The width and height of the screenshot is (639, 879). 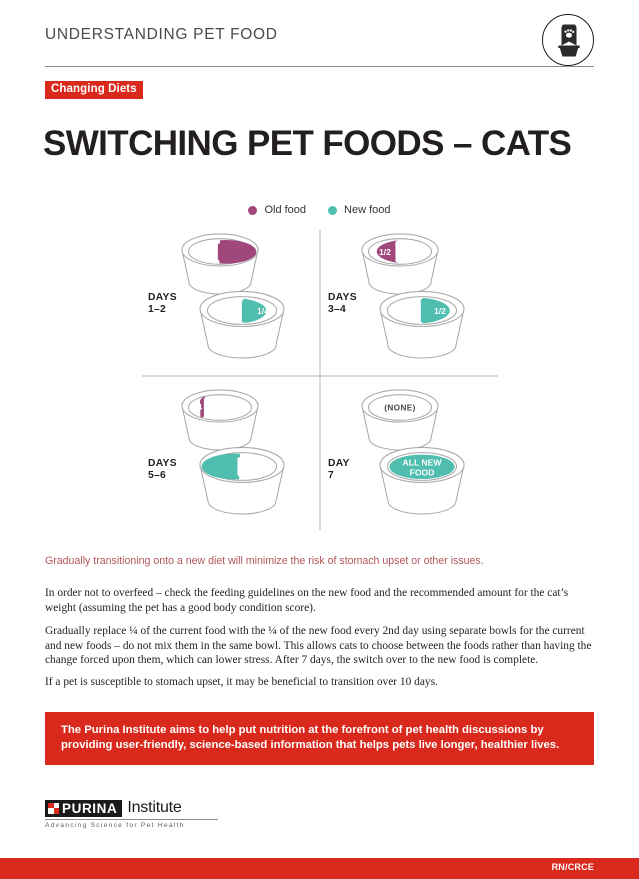 What do you see at coordinates (90, 808) in the screenshot?
I see `purina-brand-text: PURINA` at bounding box center [90, 808].